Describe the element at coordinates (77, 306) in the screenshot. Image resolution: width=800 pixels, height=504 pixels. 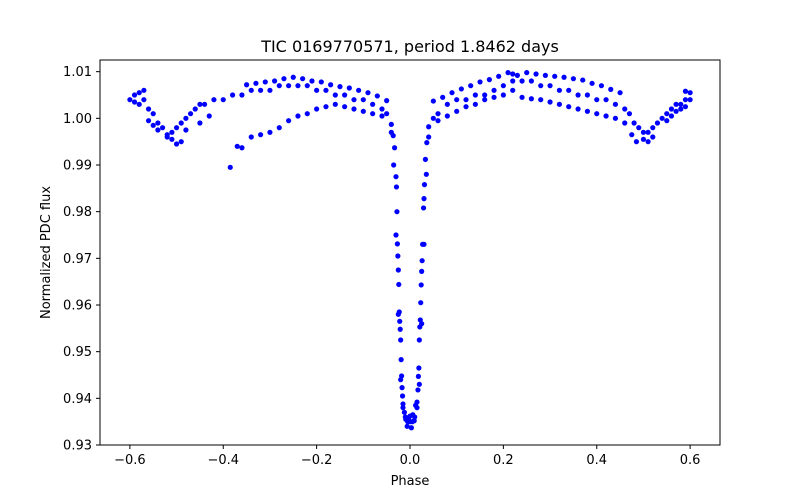
I see `y-tick-label: 0.96` at that location.